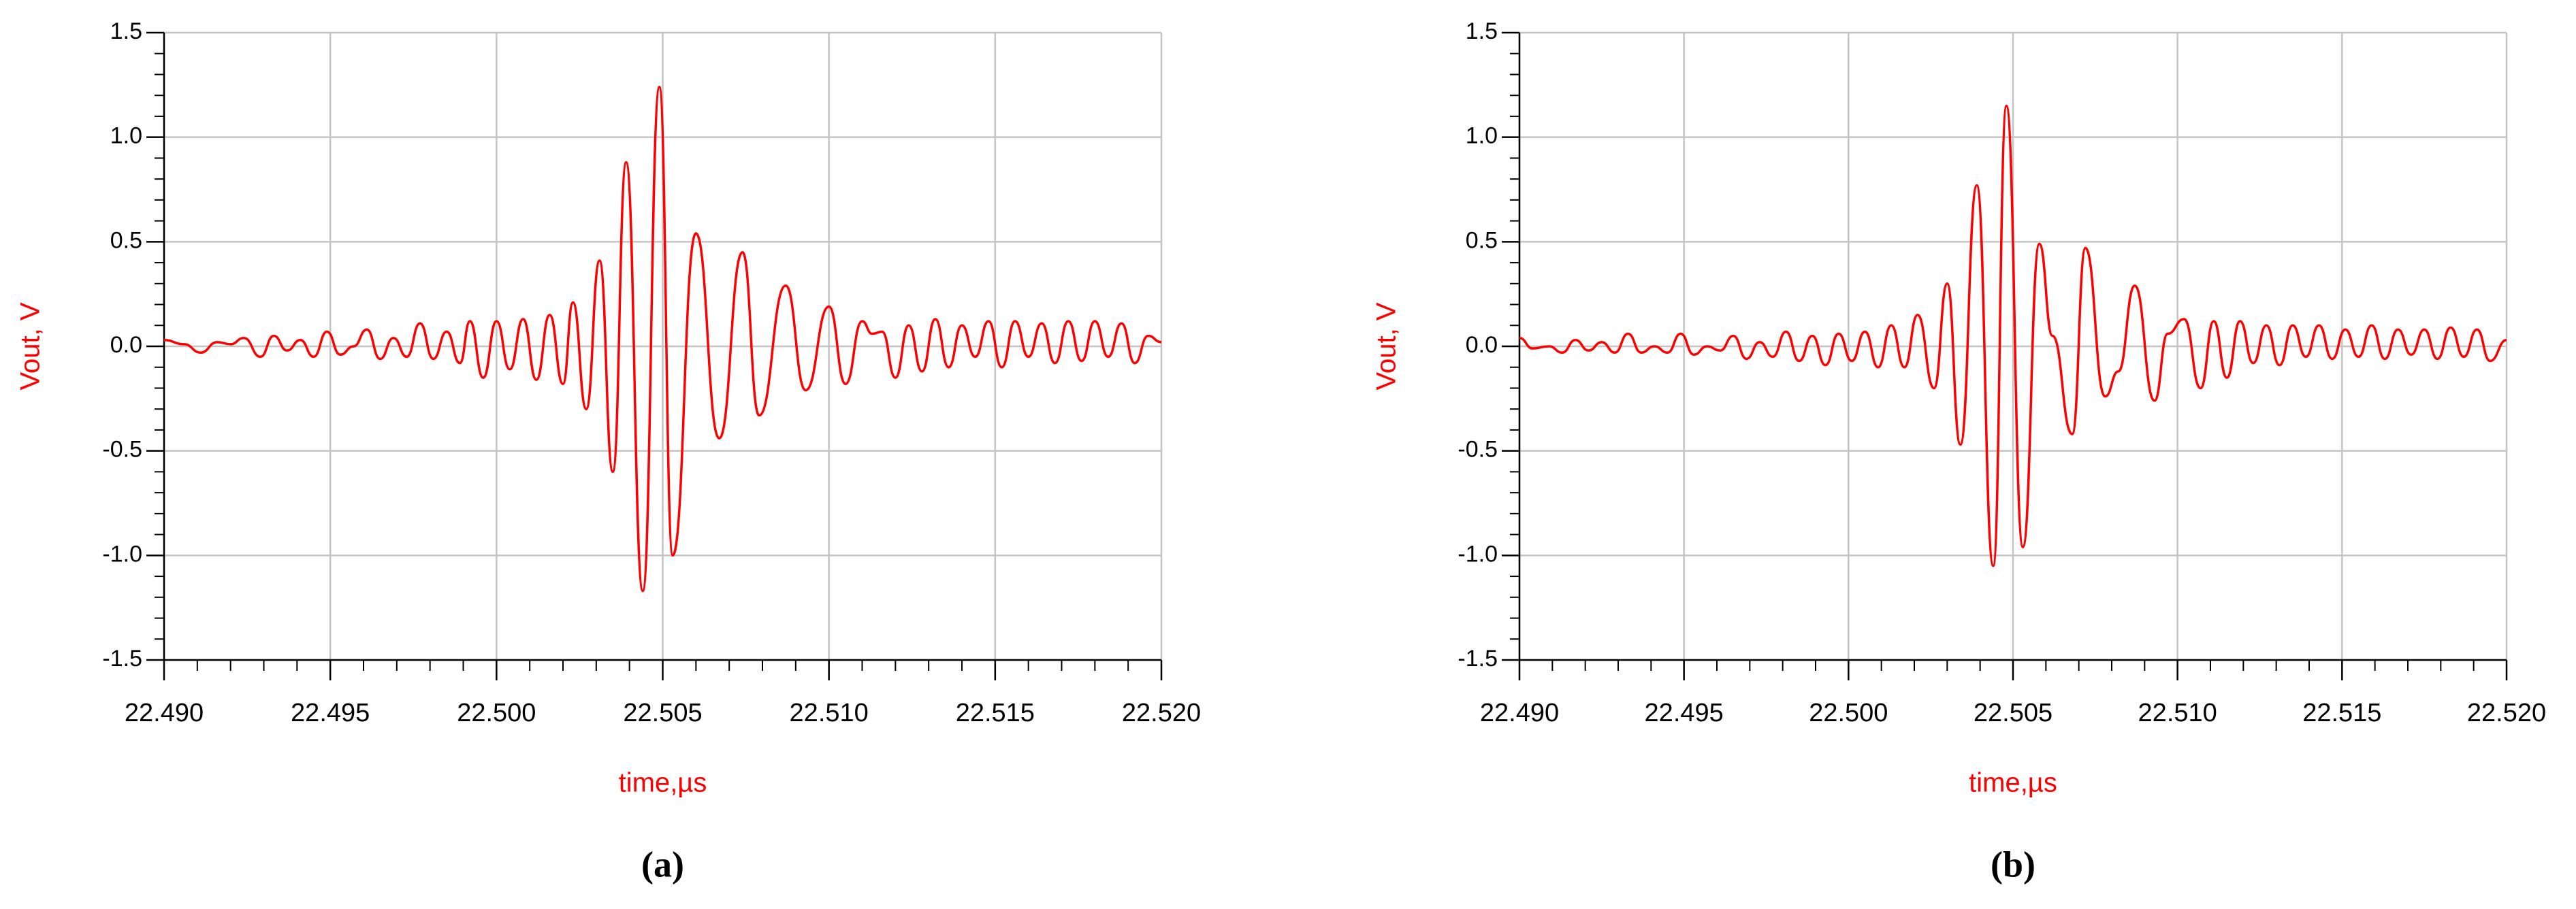 This screenshot has width=2576, height=909. Describe the element at coordinates (2013, 864) in the screenshot. I see `caption: (b)` at that location.